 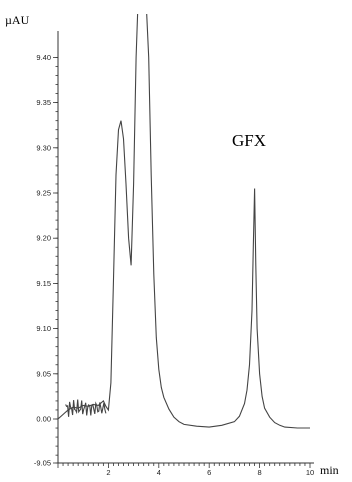 What do you see at coordinates (329, 470) in the screenshot?
I see `x-axis-unit-label: min` at bounding box center [329, 470].